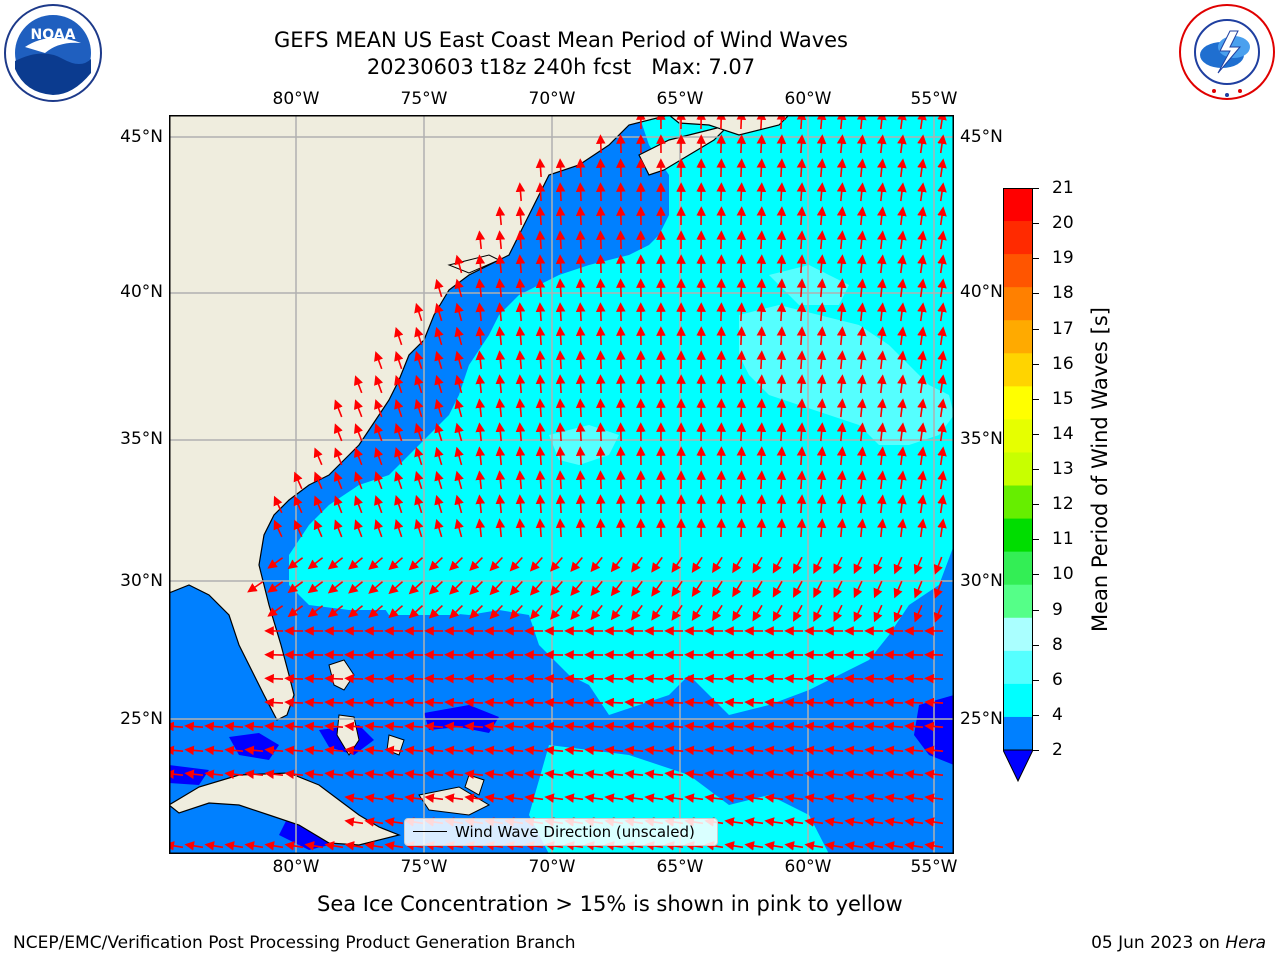 The height and width of the screenshot is (960, 1280). I want to click on lon-label-top: 60°W, so click(808, 99).